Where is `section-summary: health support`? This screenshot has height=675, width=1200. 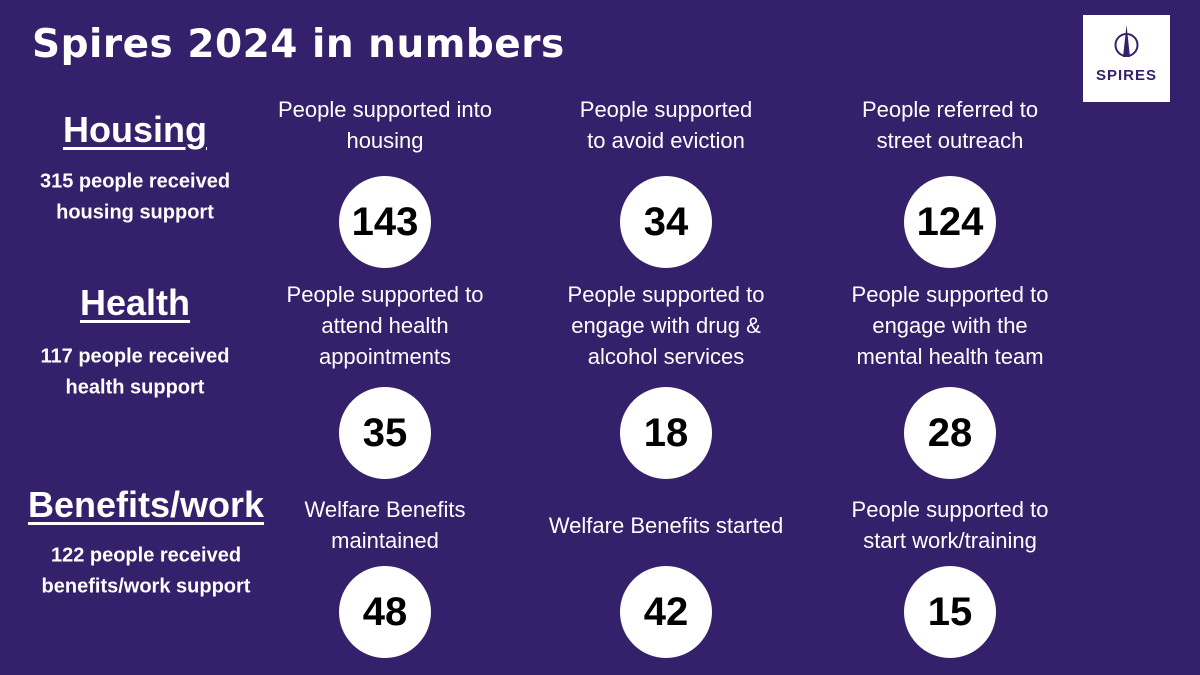 section-summary: health support is located at coordinates (135, 387).